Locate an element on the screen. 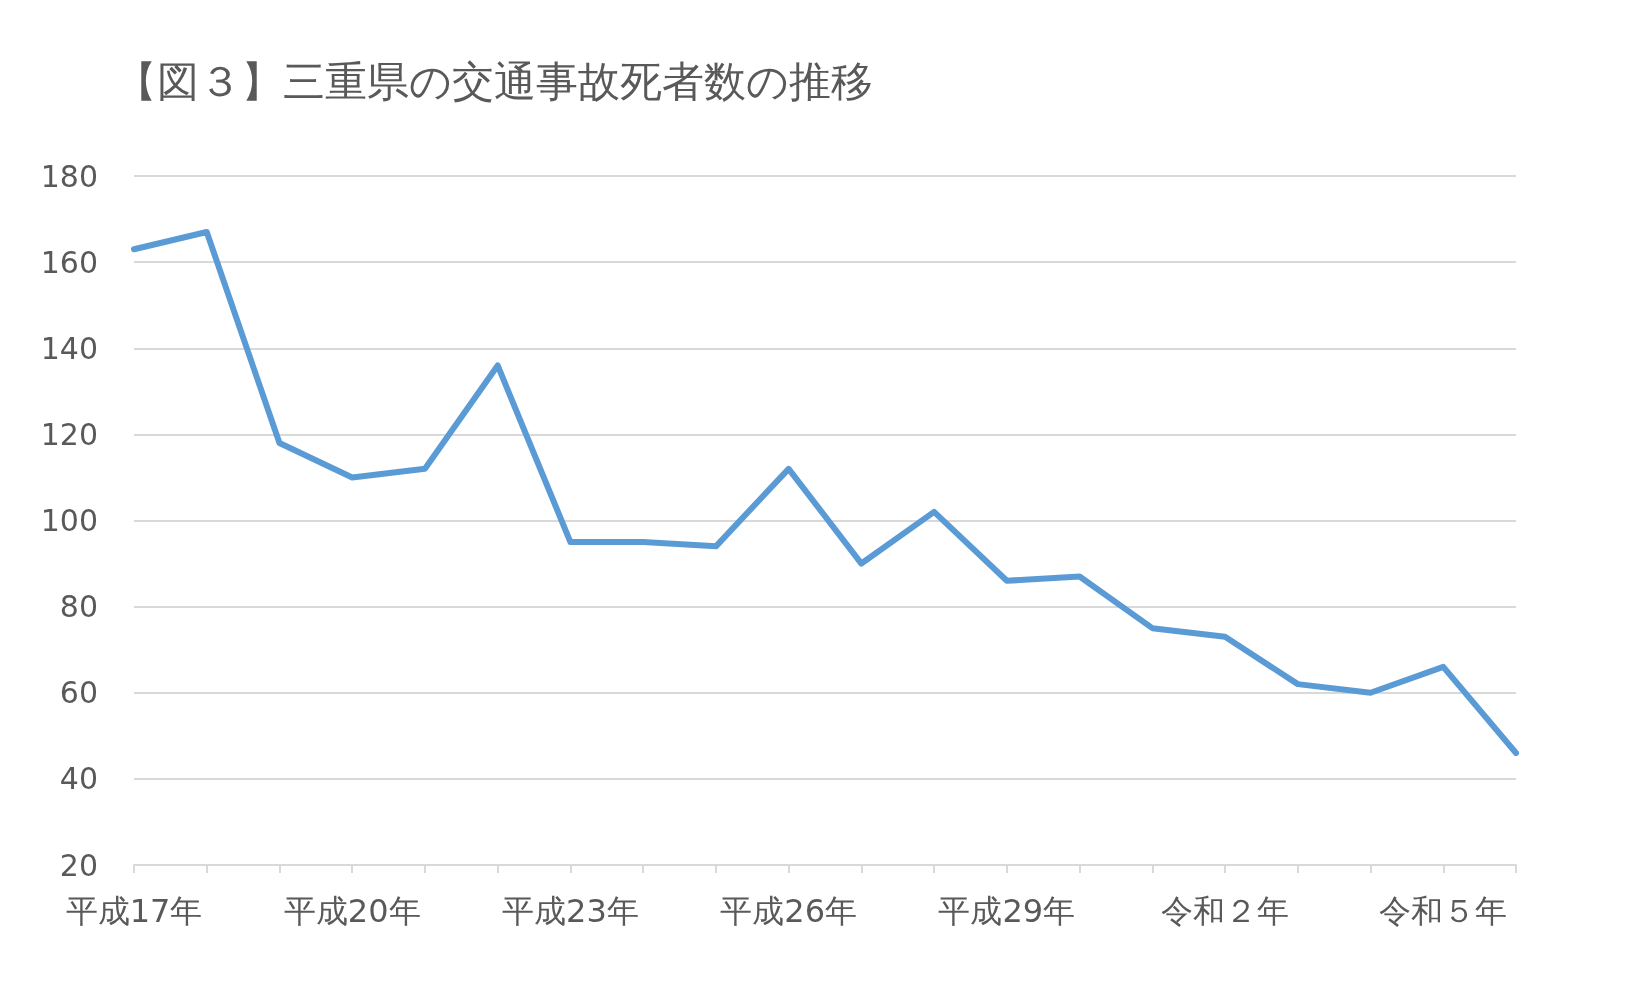  chart-title: 【図３】三重県の交通事故死者数の推移 is located at coordinates (494, 81).